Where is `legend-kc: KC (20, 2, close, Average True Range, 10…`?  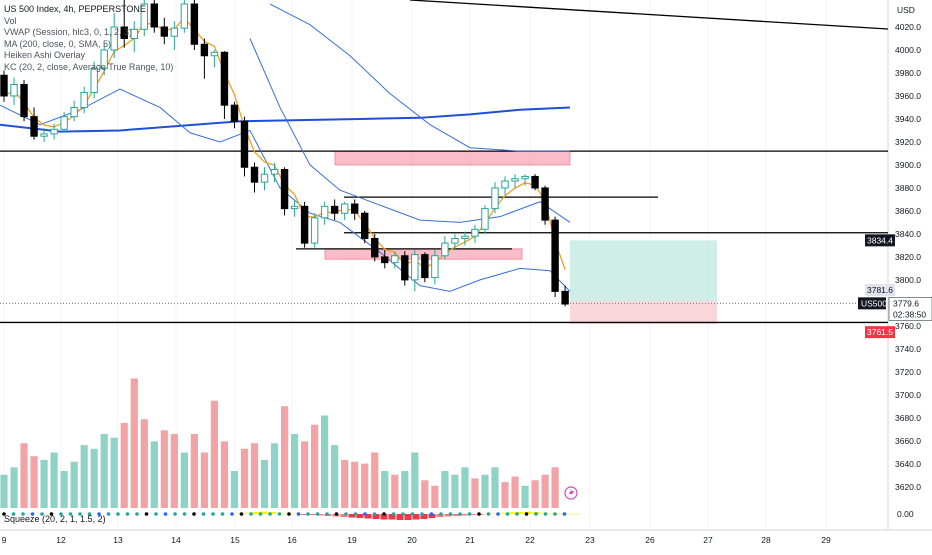
legend-kc: KC (20, 2, close, Average True Range, 10… is located at coordinates (89, 66).